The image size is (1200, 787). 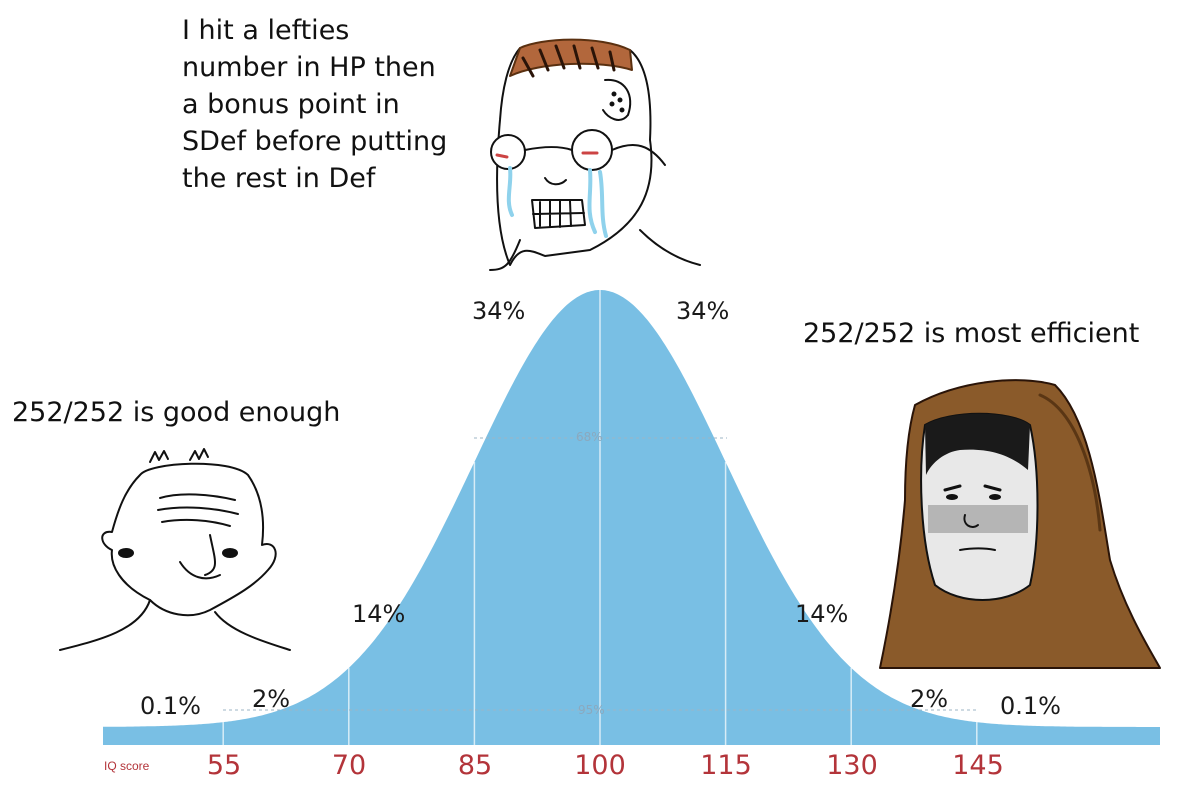 I want to click on band-pct-far-left: 0.1%, so click(x=170, y=706).